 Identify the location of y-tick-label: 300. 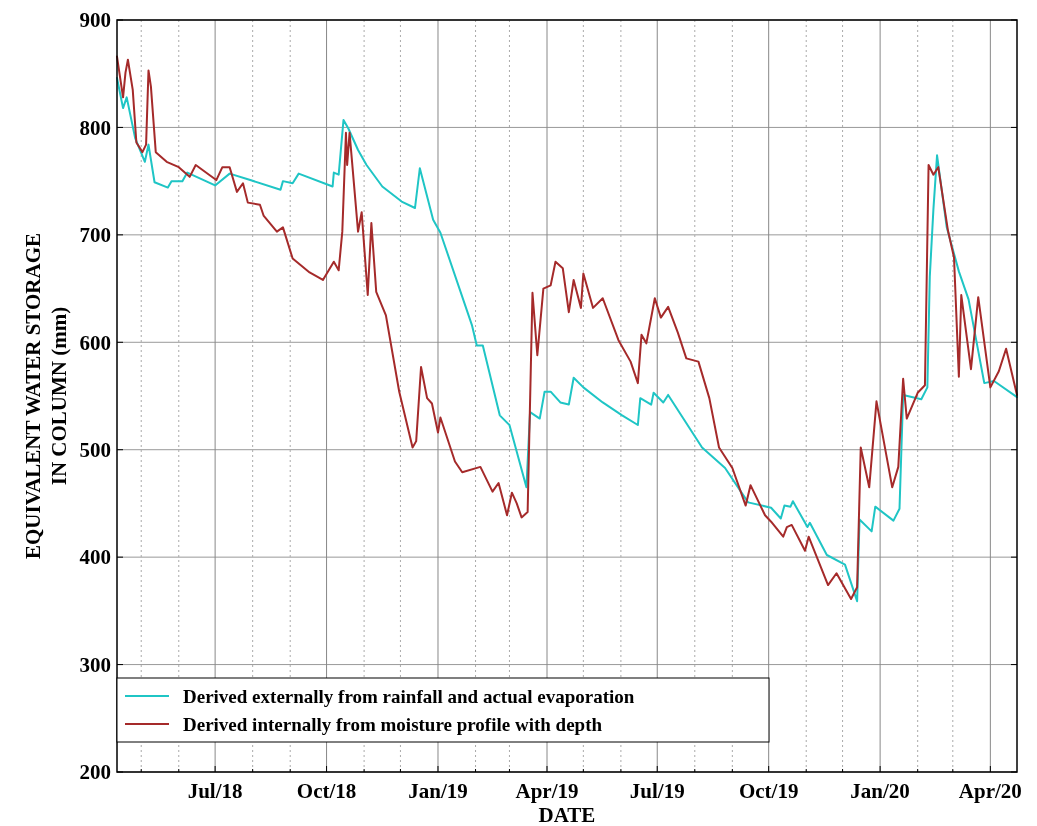
(95, 664).